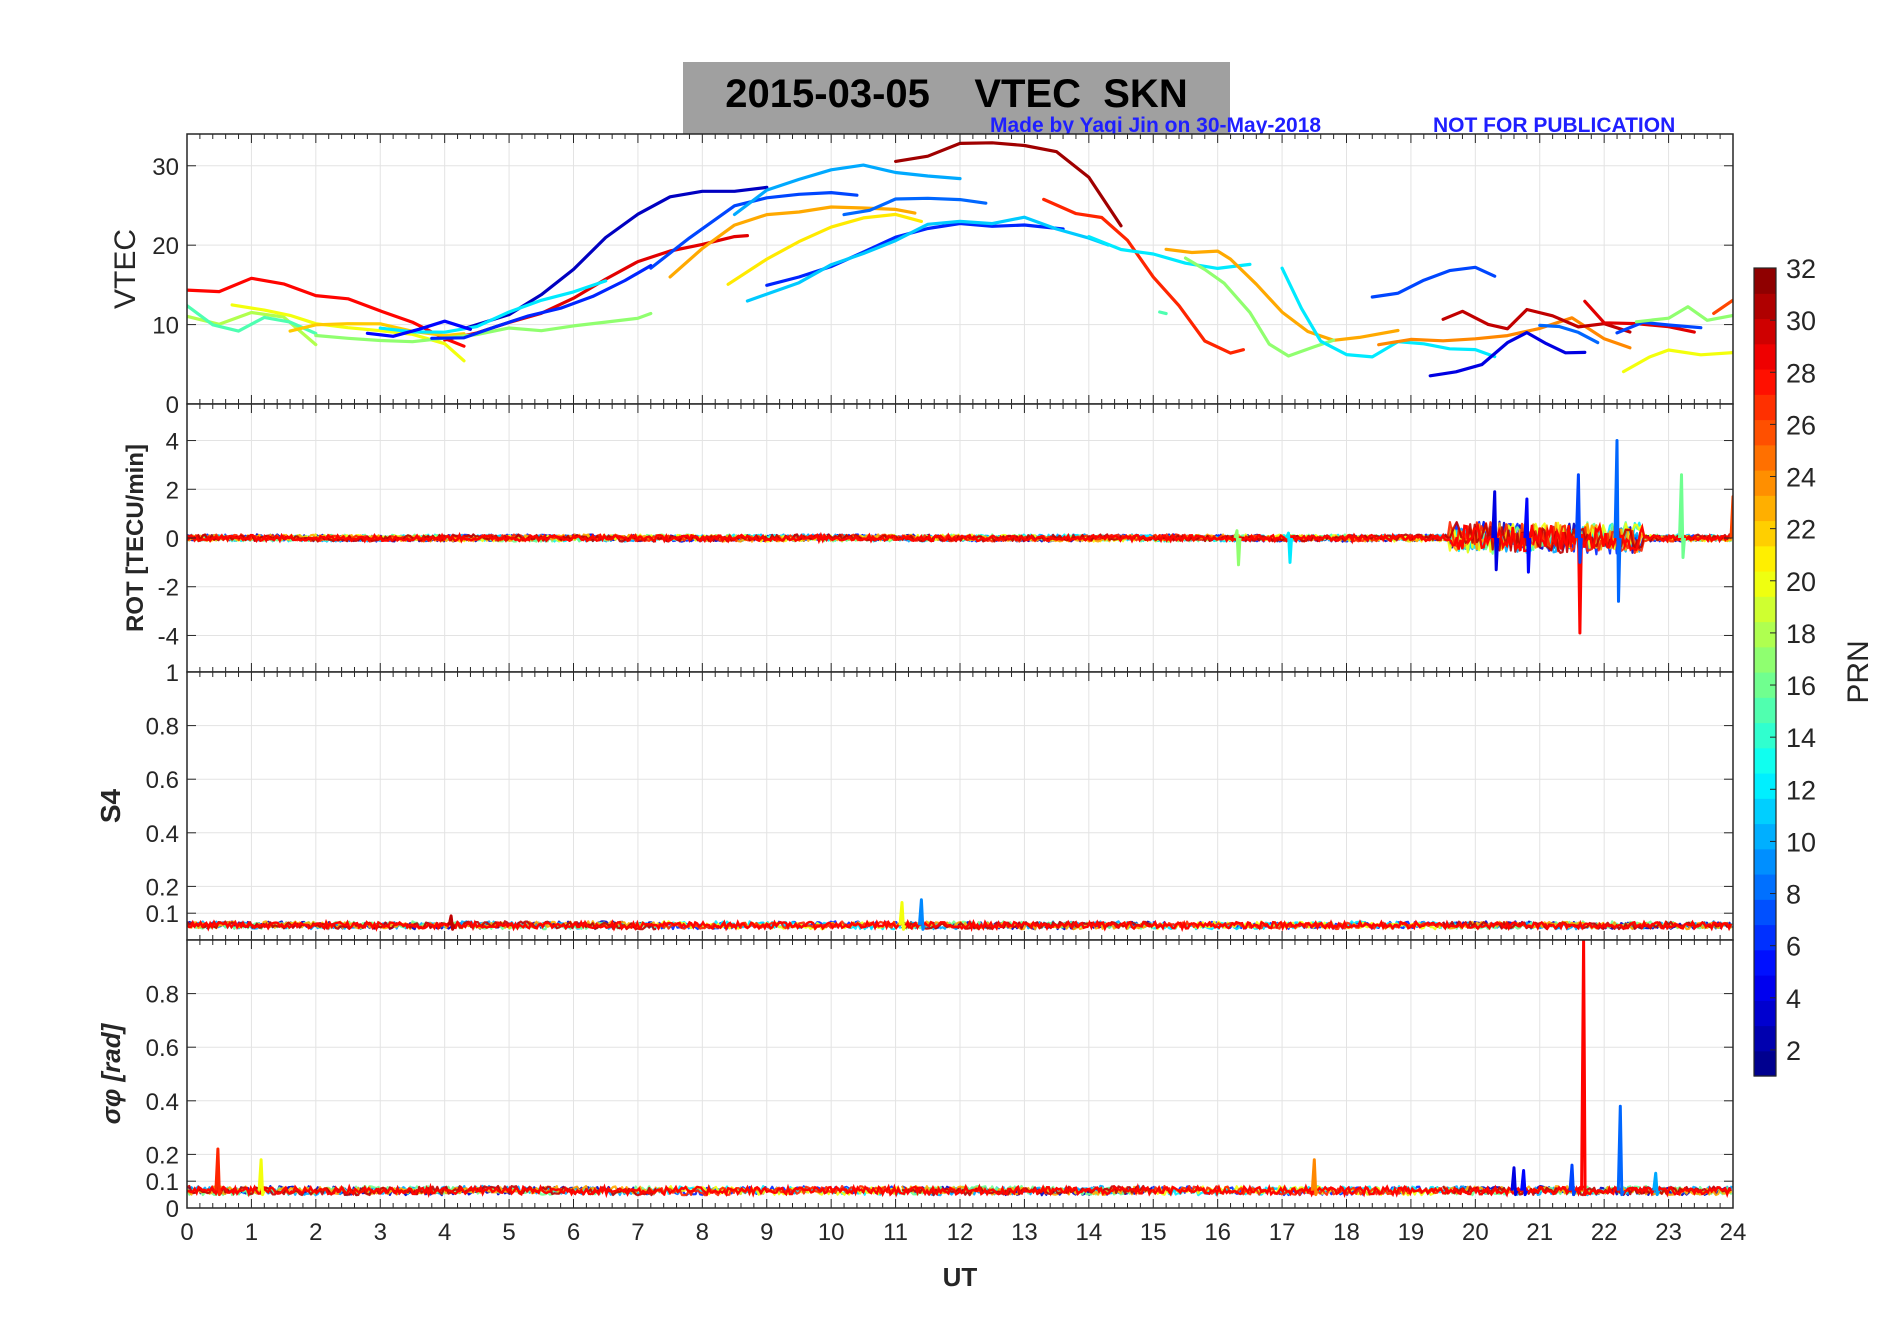 The image size is (1902, 1330). Describe the element at coordinates (172, 442) in the screenshot. I see `y-tick-label: 4` at that location.